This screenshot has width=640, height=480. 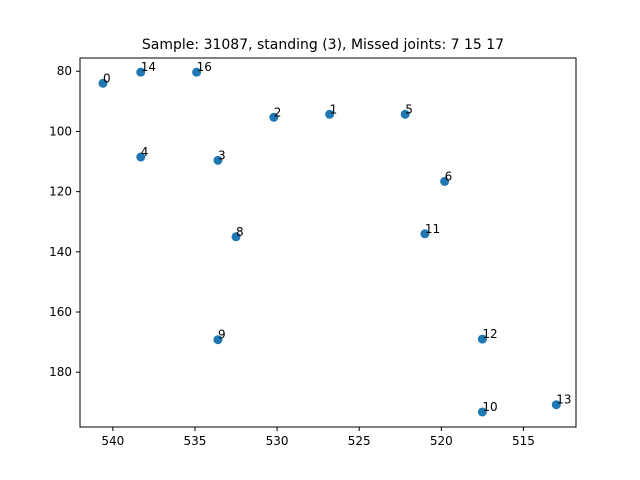 What do you see at coordinates (277, 441) in the screenshot?
I see `x-tick-label: 530` at bounding box center [277, 441].